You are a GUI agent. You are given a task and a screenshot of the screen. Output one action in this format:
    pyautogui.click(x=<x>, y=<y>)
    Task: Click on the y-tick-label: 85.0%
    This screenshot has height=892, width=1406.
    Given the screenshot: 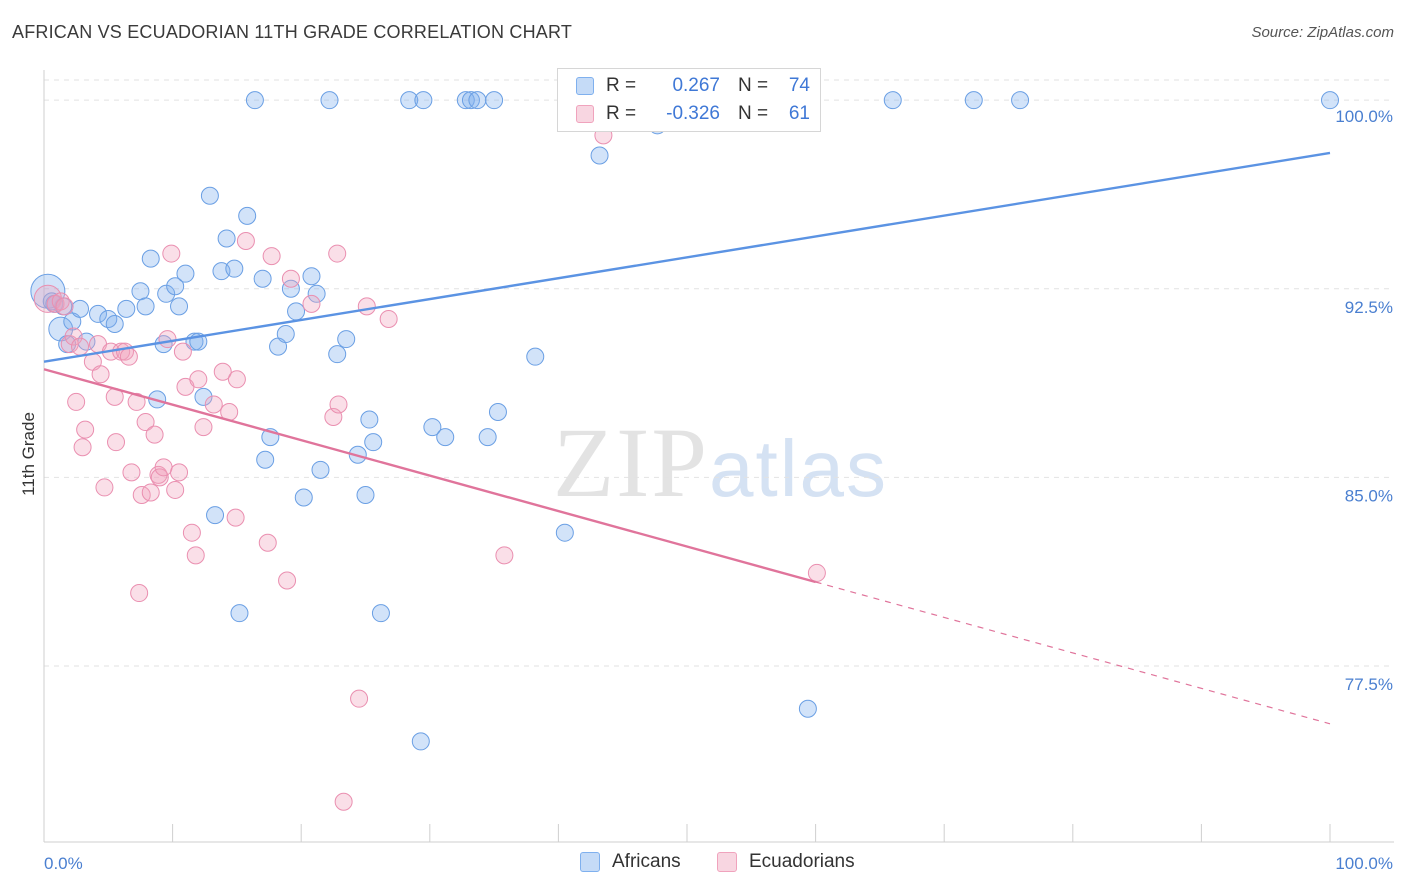 What is the action you would take?
    pyautogui.click(x=1369, y=495)
    